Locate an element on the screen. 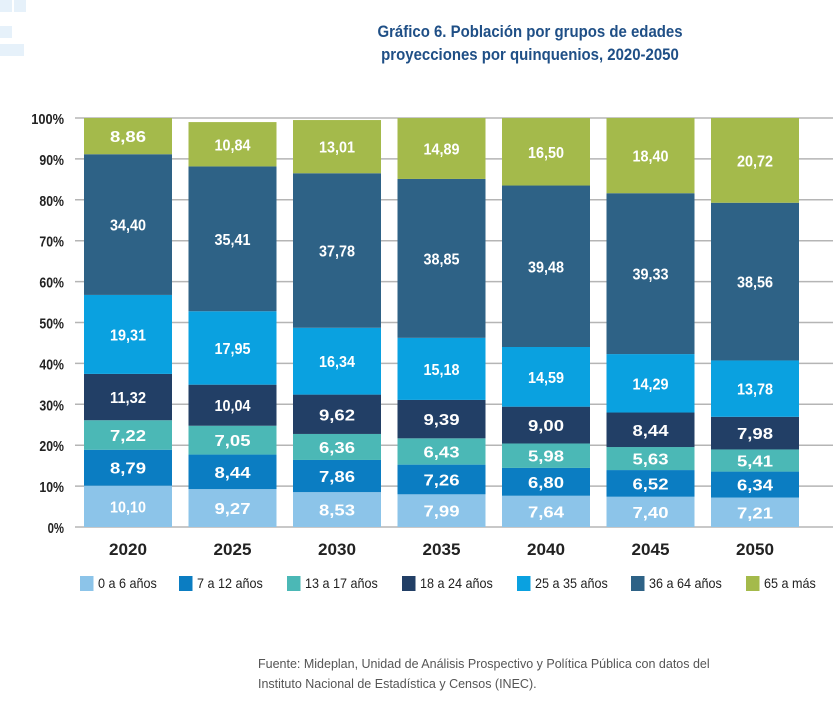  data-label: 9,62 is located at coordinates (337, 415).